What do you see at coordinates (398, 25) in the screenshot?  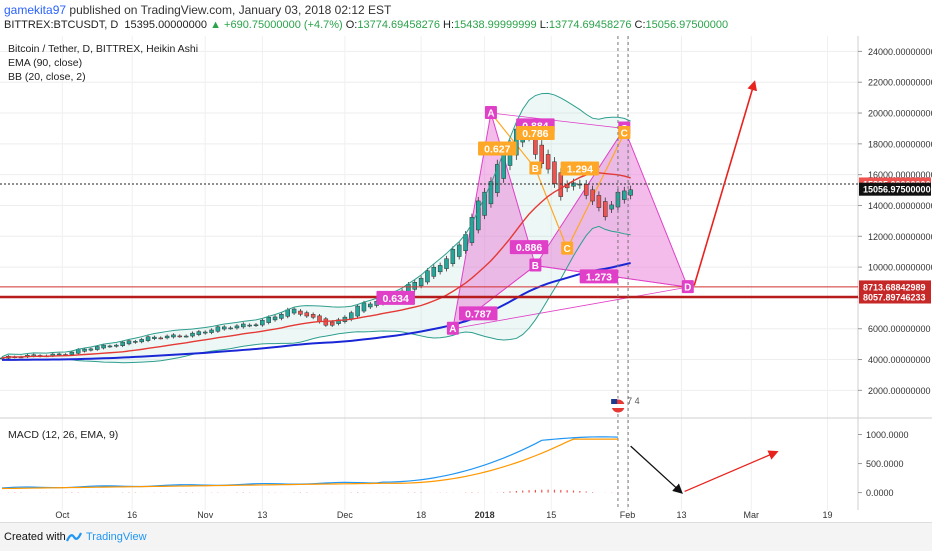 I see `open-value: 13774.69458276` at bounding box center [398, 25].